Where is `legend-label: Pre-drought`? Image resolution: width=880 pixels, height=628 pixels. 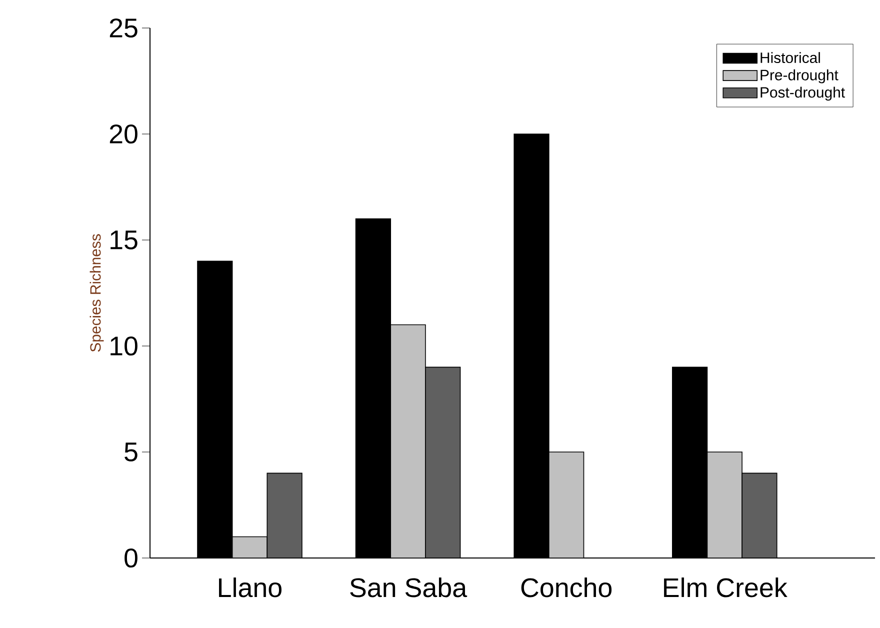 legend-label: Pre-drought is located at coordinates (799, 76).